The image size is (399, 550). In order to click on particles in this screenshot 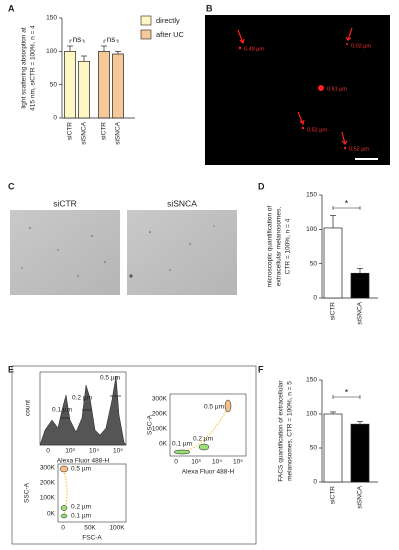, I will do `click(293, 96)`.